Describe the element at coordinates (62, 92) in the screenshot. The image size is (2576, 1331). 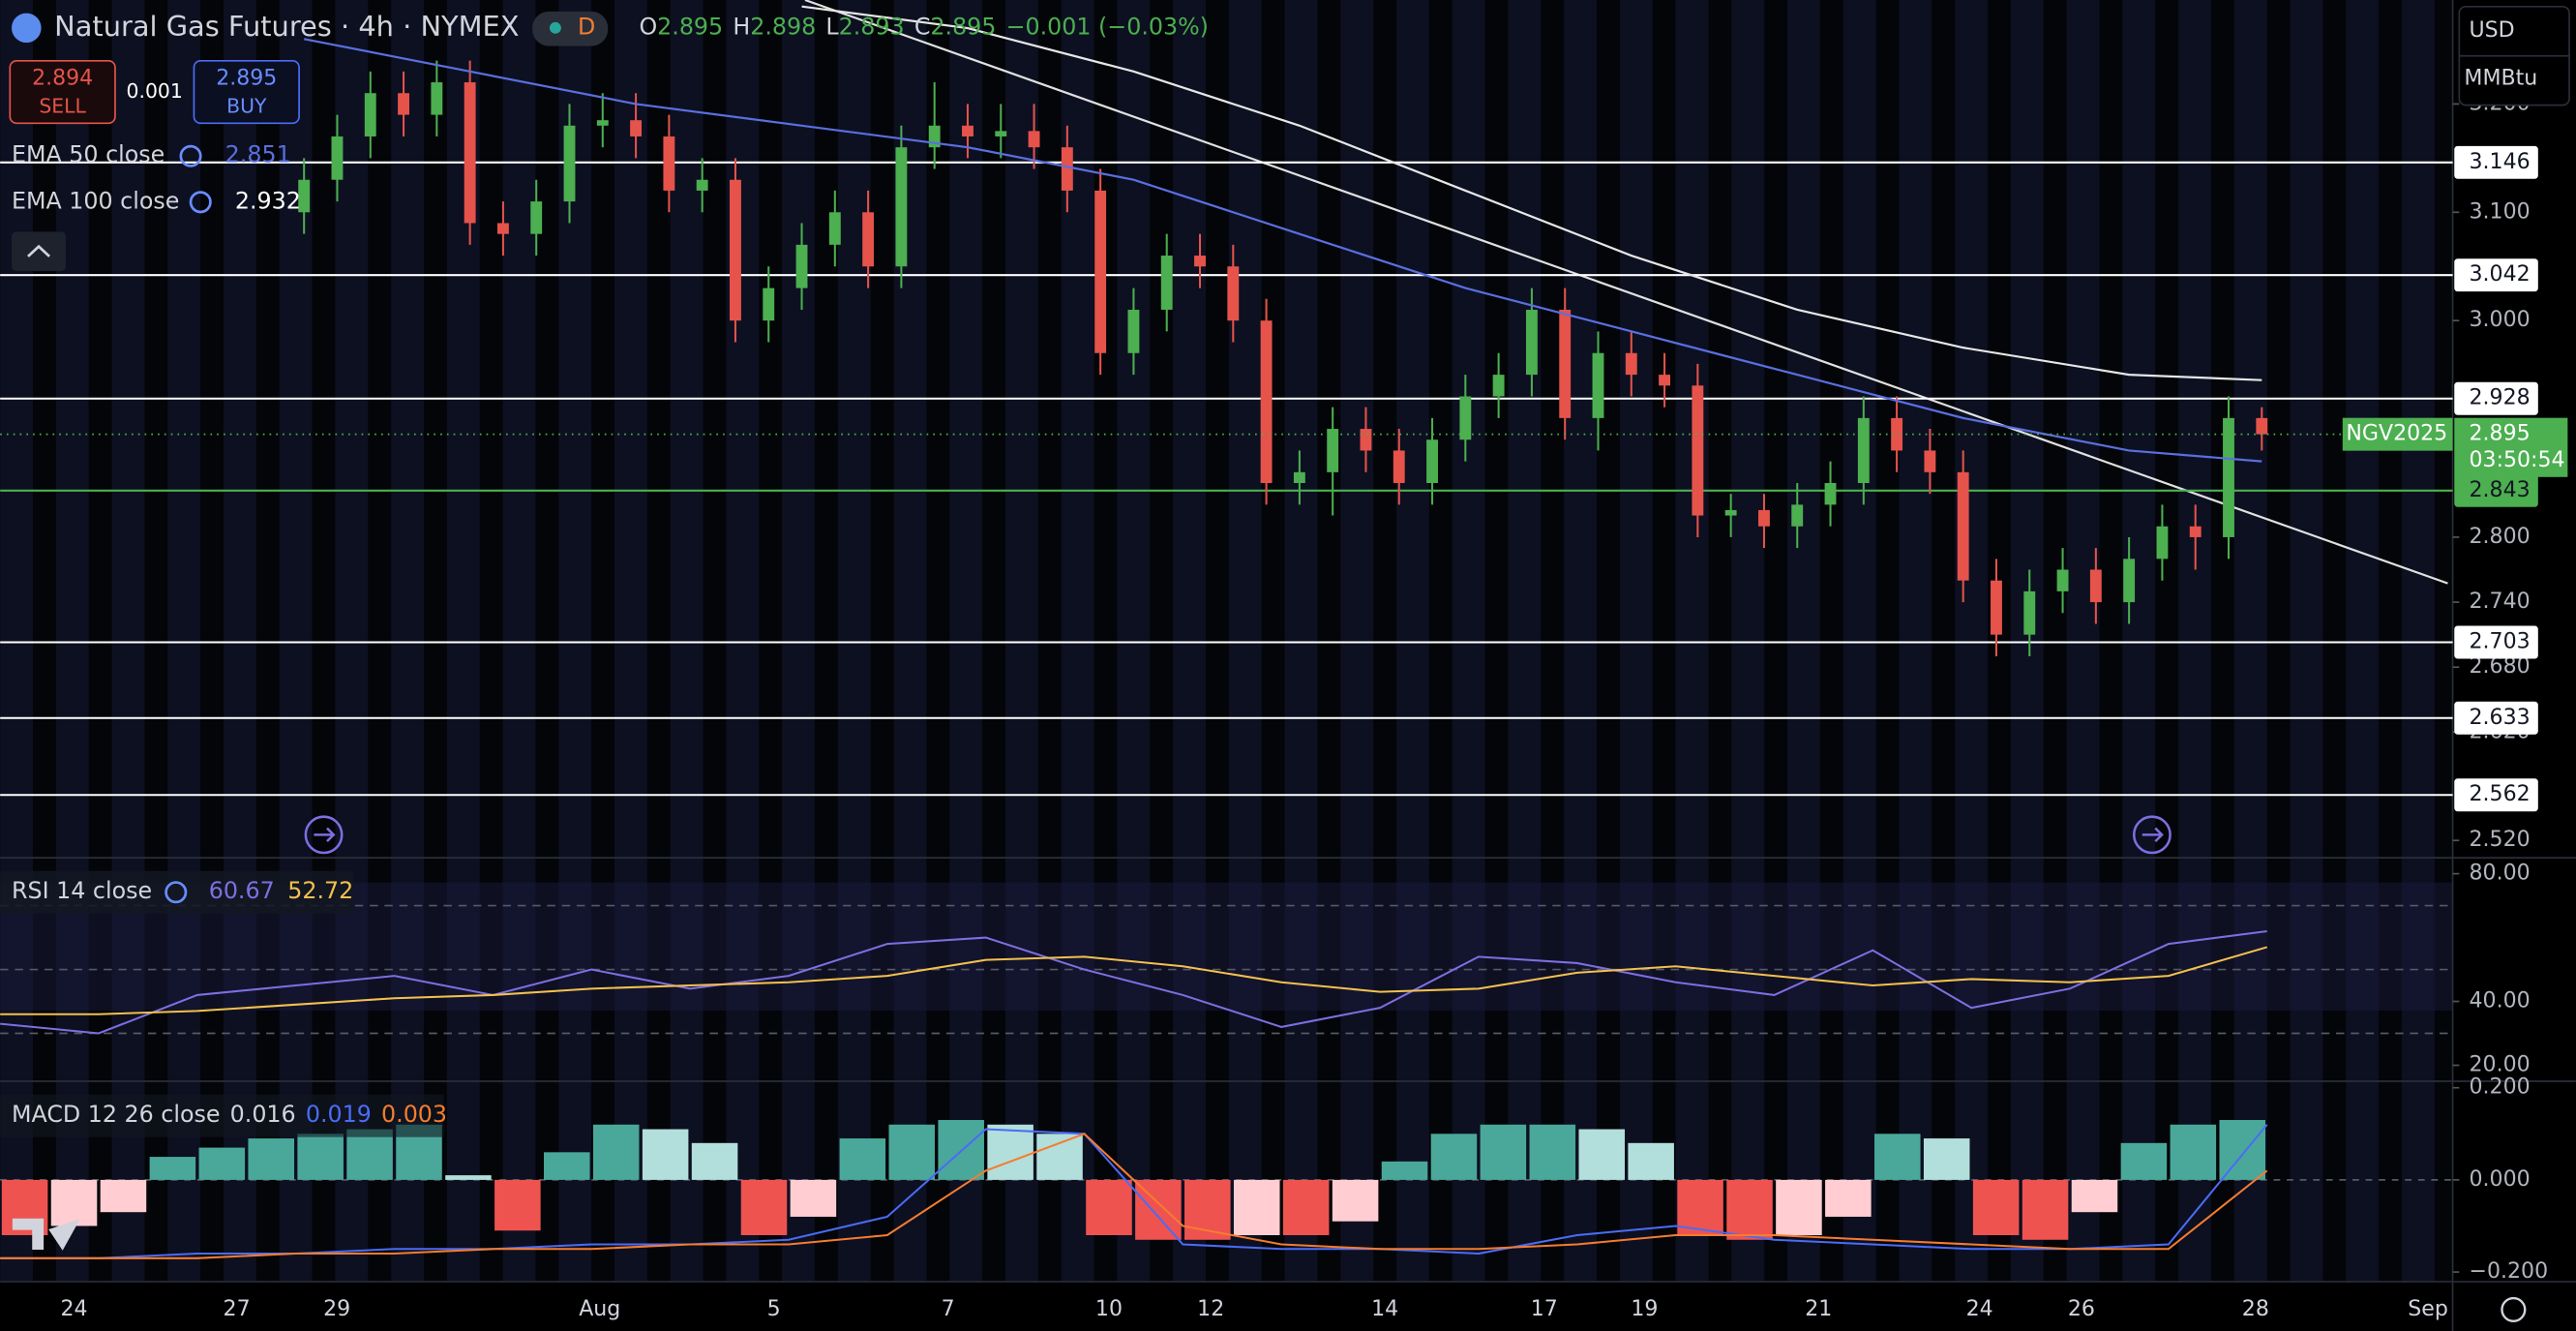
I see `sell-button` at that location.